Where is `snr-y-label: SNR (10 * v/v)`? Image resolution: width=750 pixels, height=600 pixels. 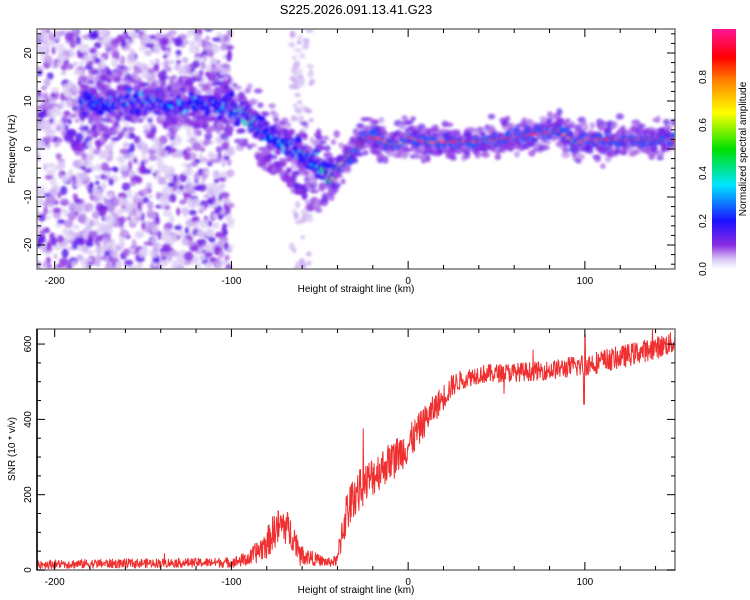
snr-y-label: SNR (10 * v/v) is located at coordinates (12, 449).